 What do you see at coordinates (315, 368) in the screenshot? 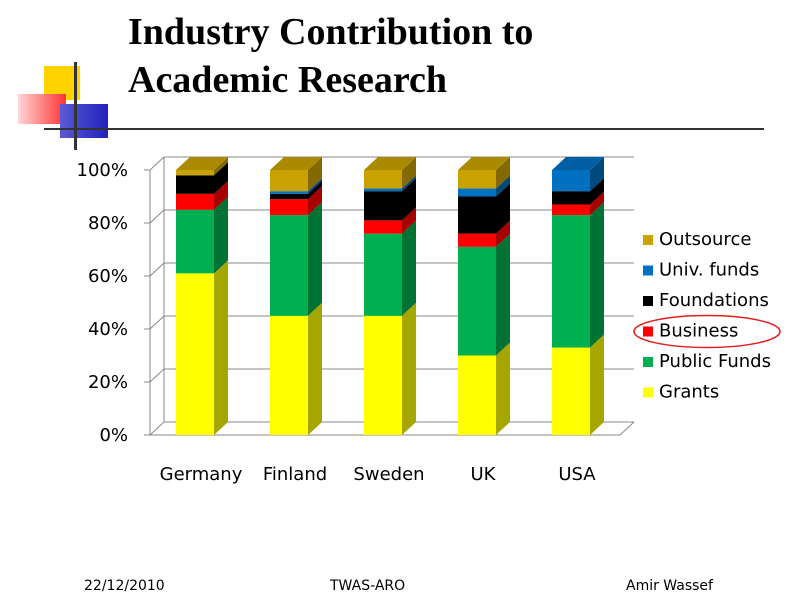
I see `bar-side-finland-grants` at bounding box center [315, 368].